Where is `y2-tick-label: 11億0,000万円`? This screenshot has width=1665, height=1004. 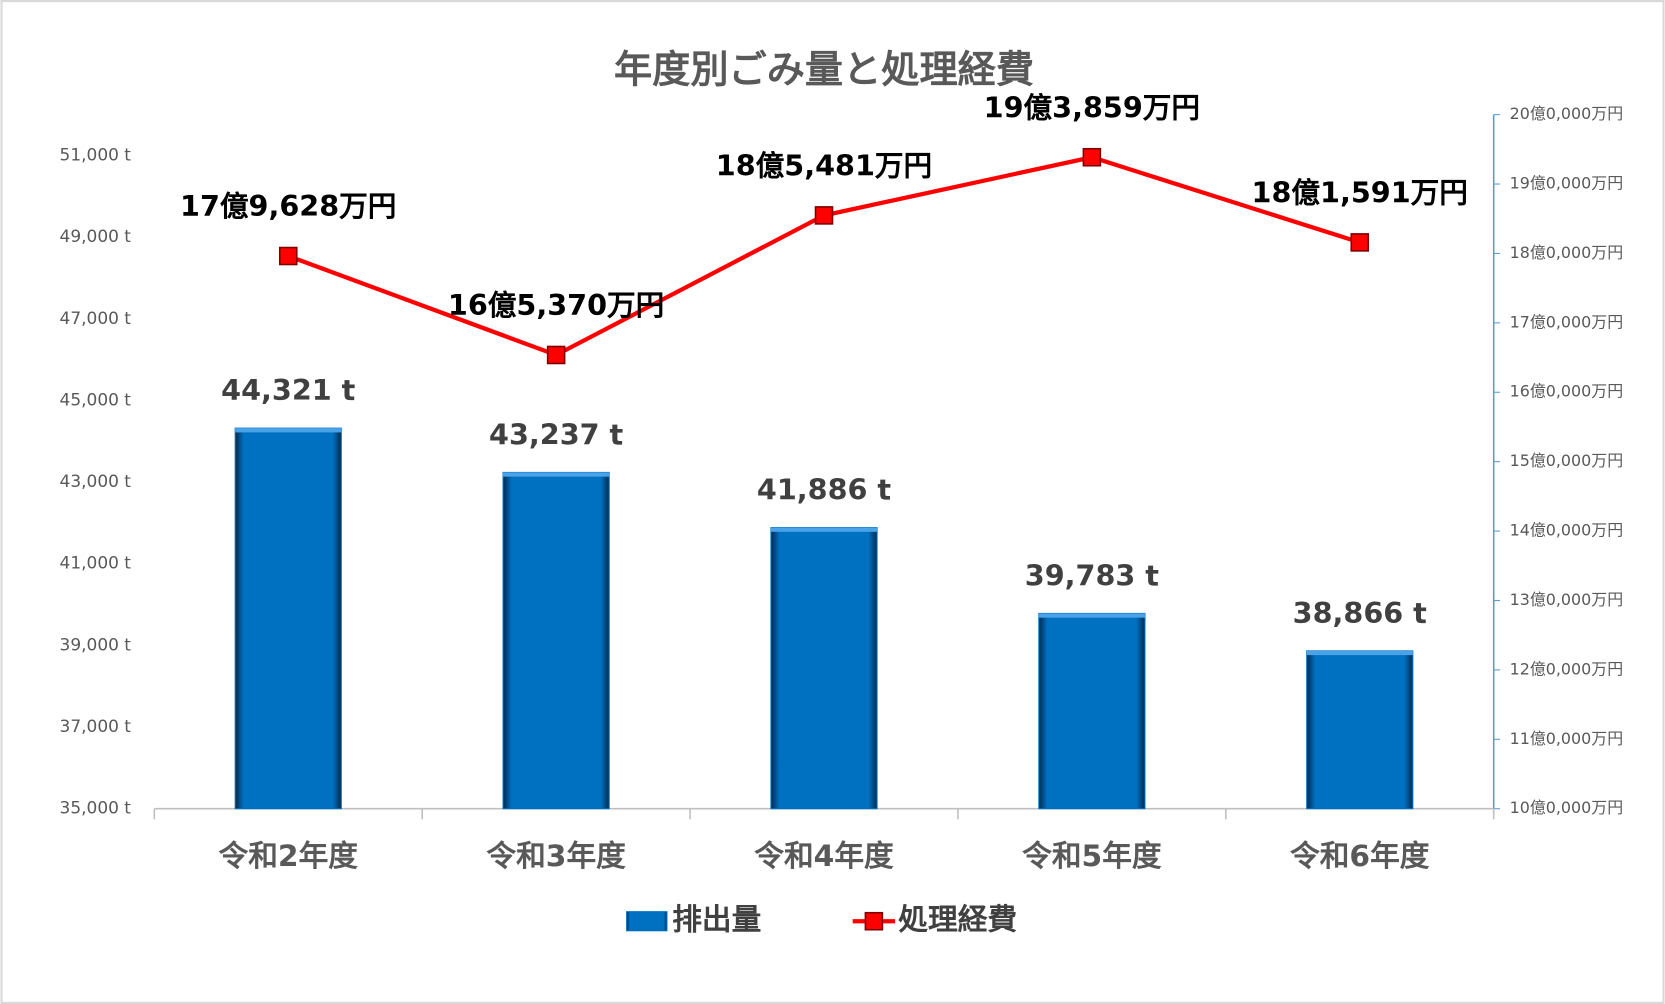 y2-tick-label: 11億0,000万円 is located at coordinates (1567, 738).